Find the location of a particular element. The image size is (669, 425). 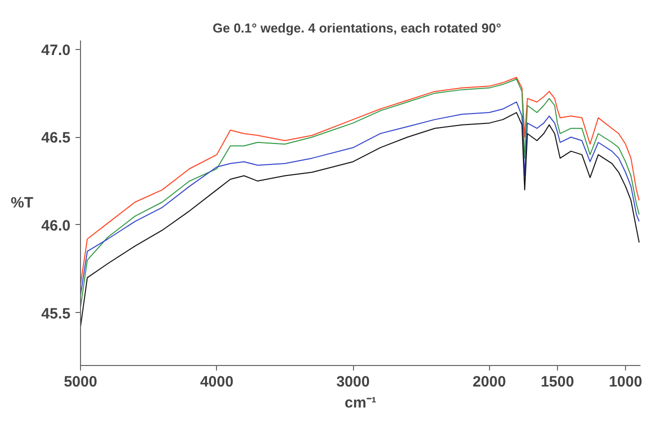

x-tick-label: 2000 is located at coordinates (489, 382).